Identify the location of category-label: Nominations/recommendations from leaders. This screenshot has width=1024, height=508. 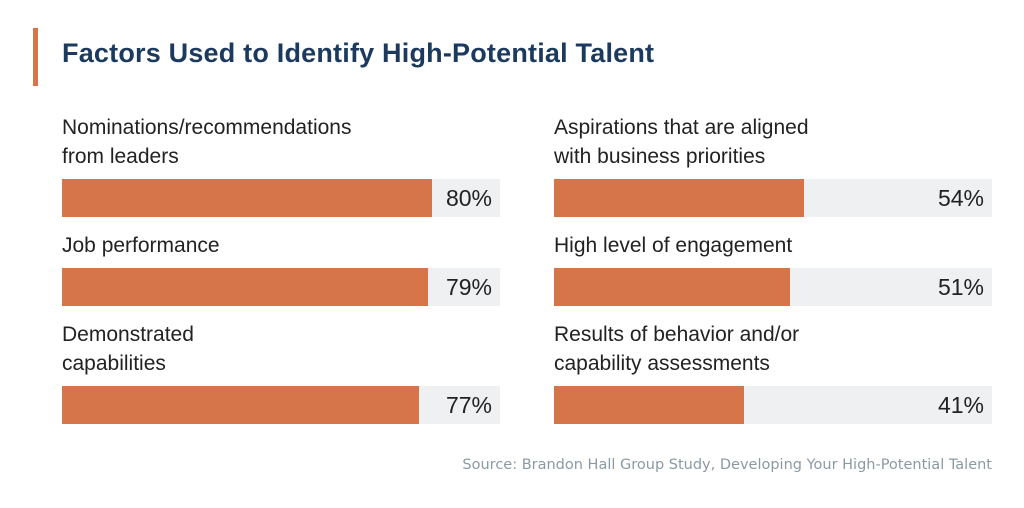
(207, 142).